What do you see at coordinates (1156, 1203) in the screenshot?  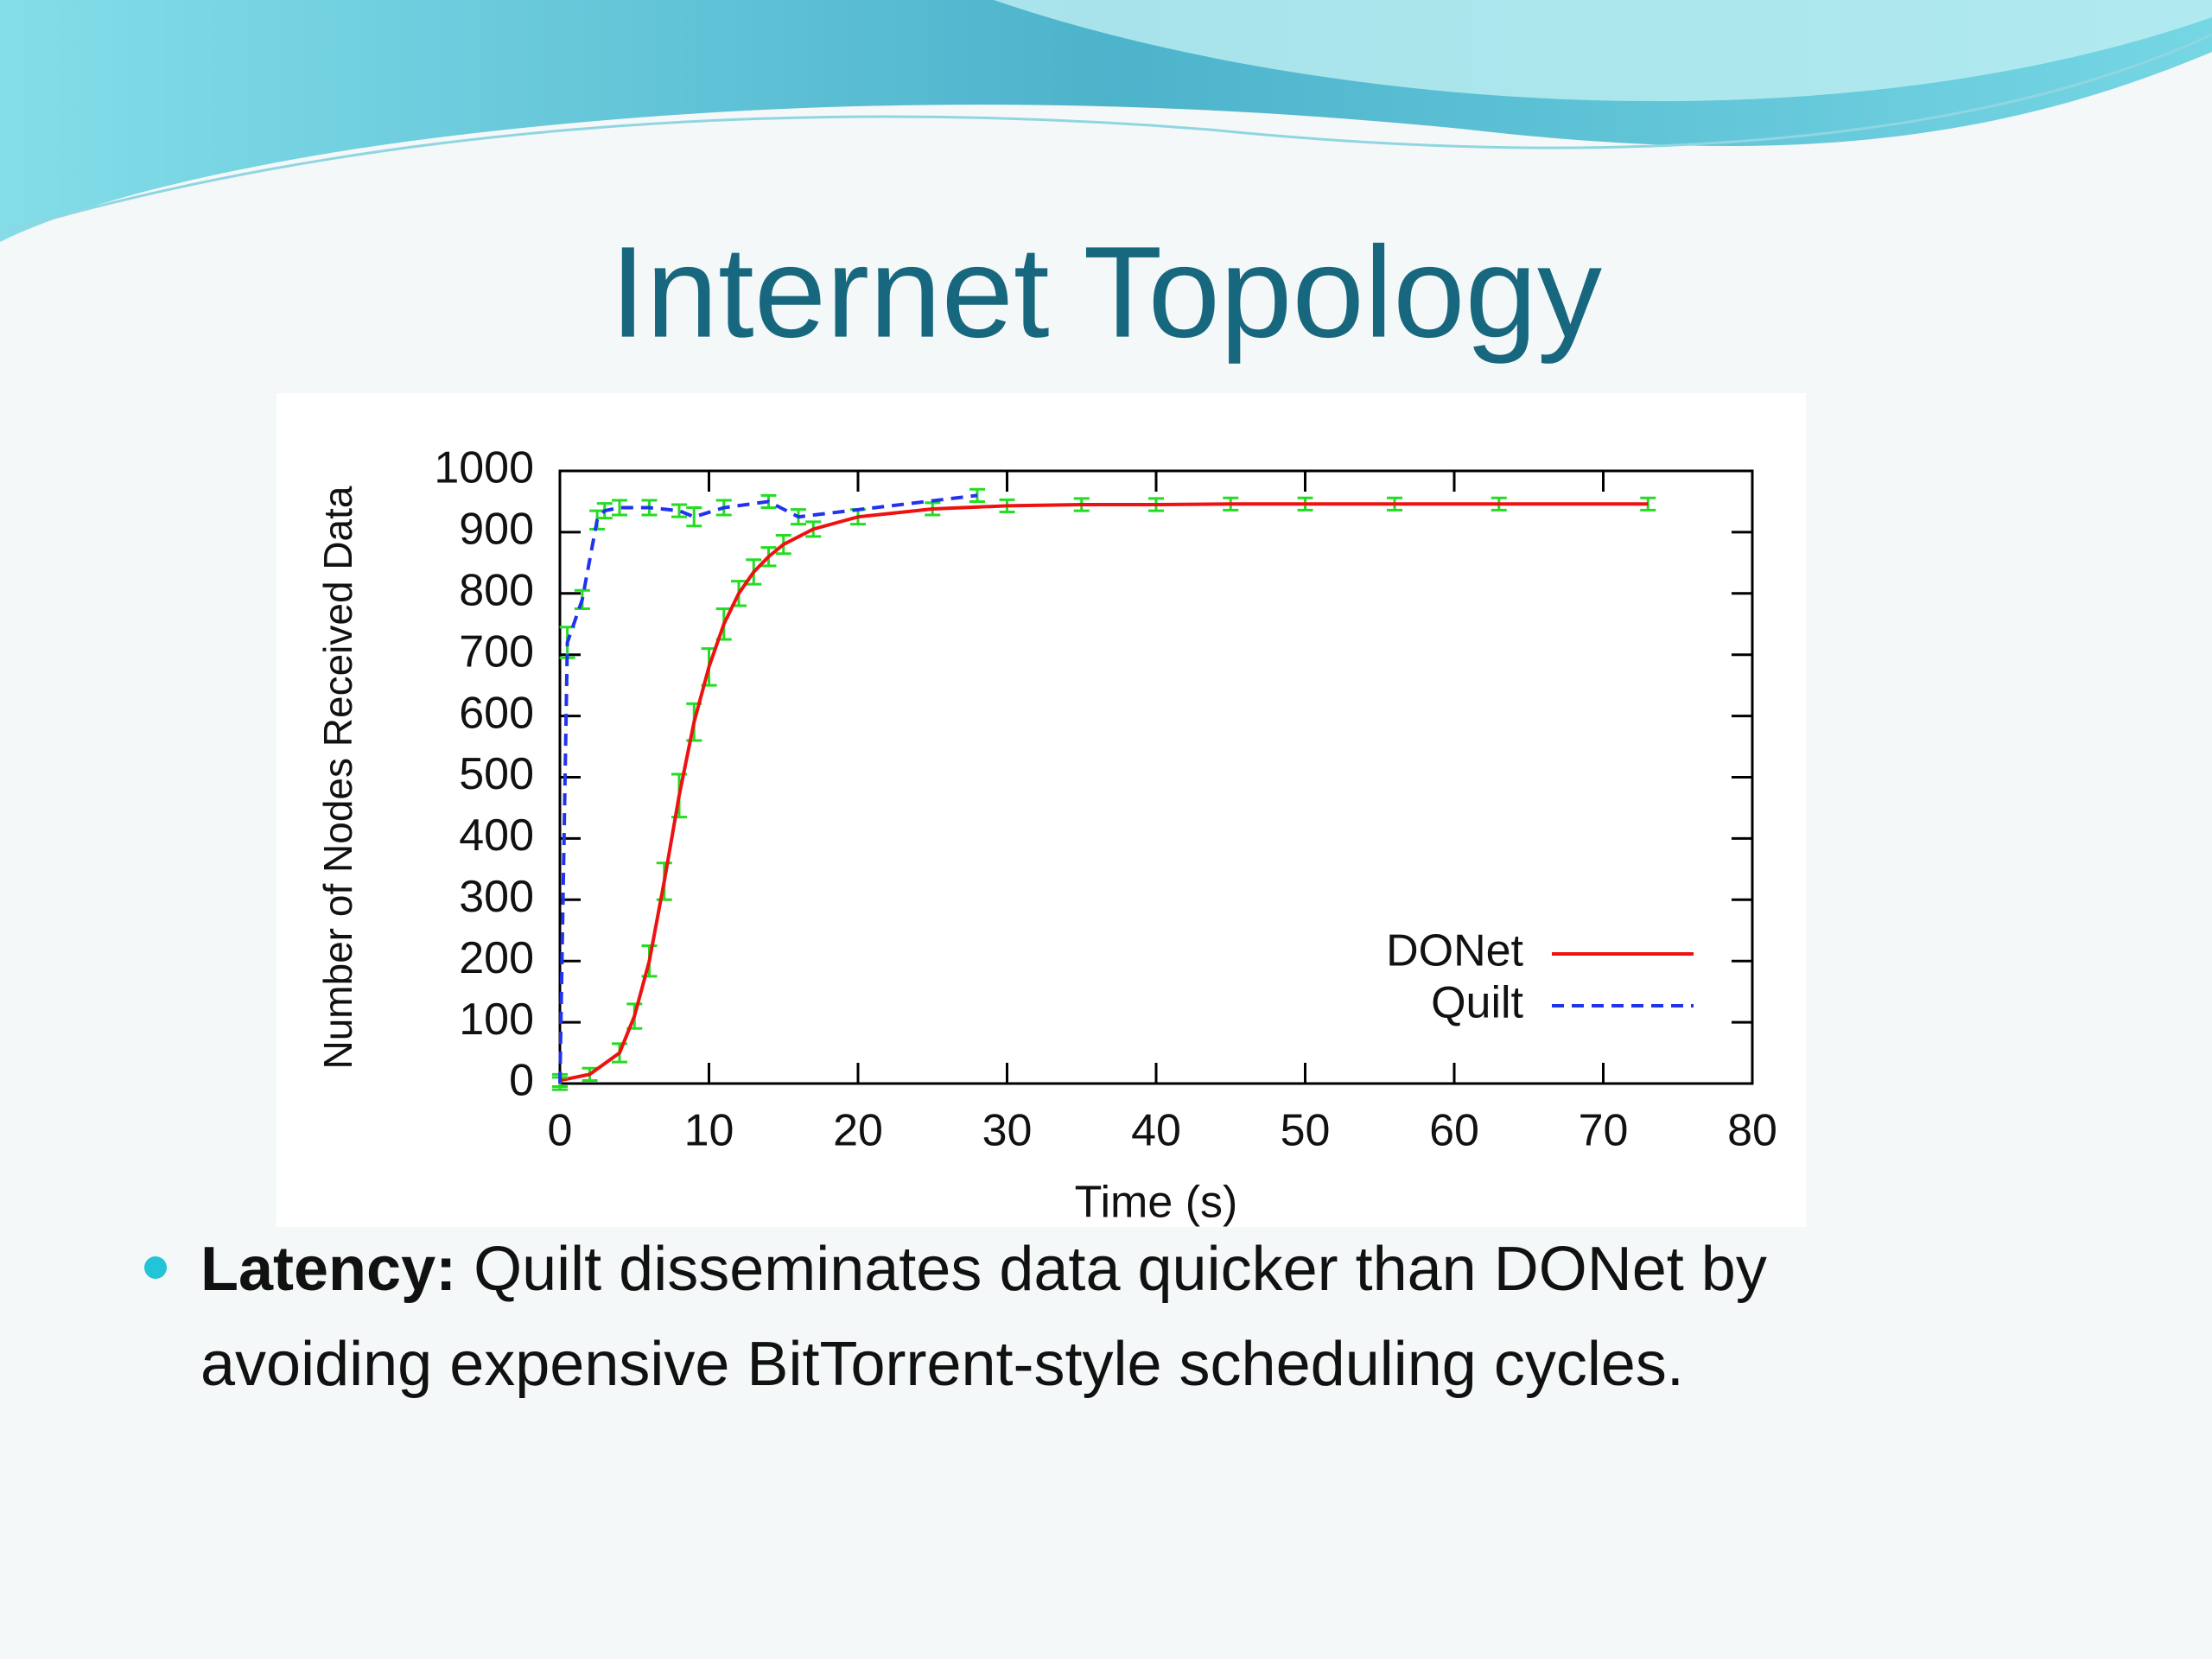 I see `x-axis-label: Time (s)` at bounding box center [1156, 1203].